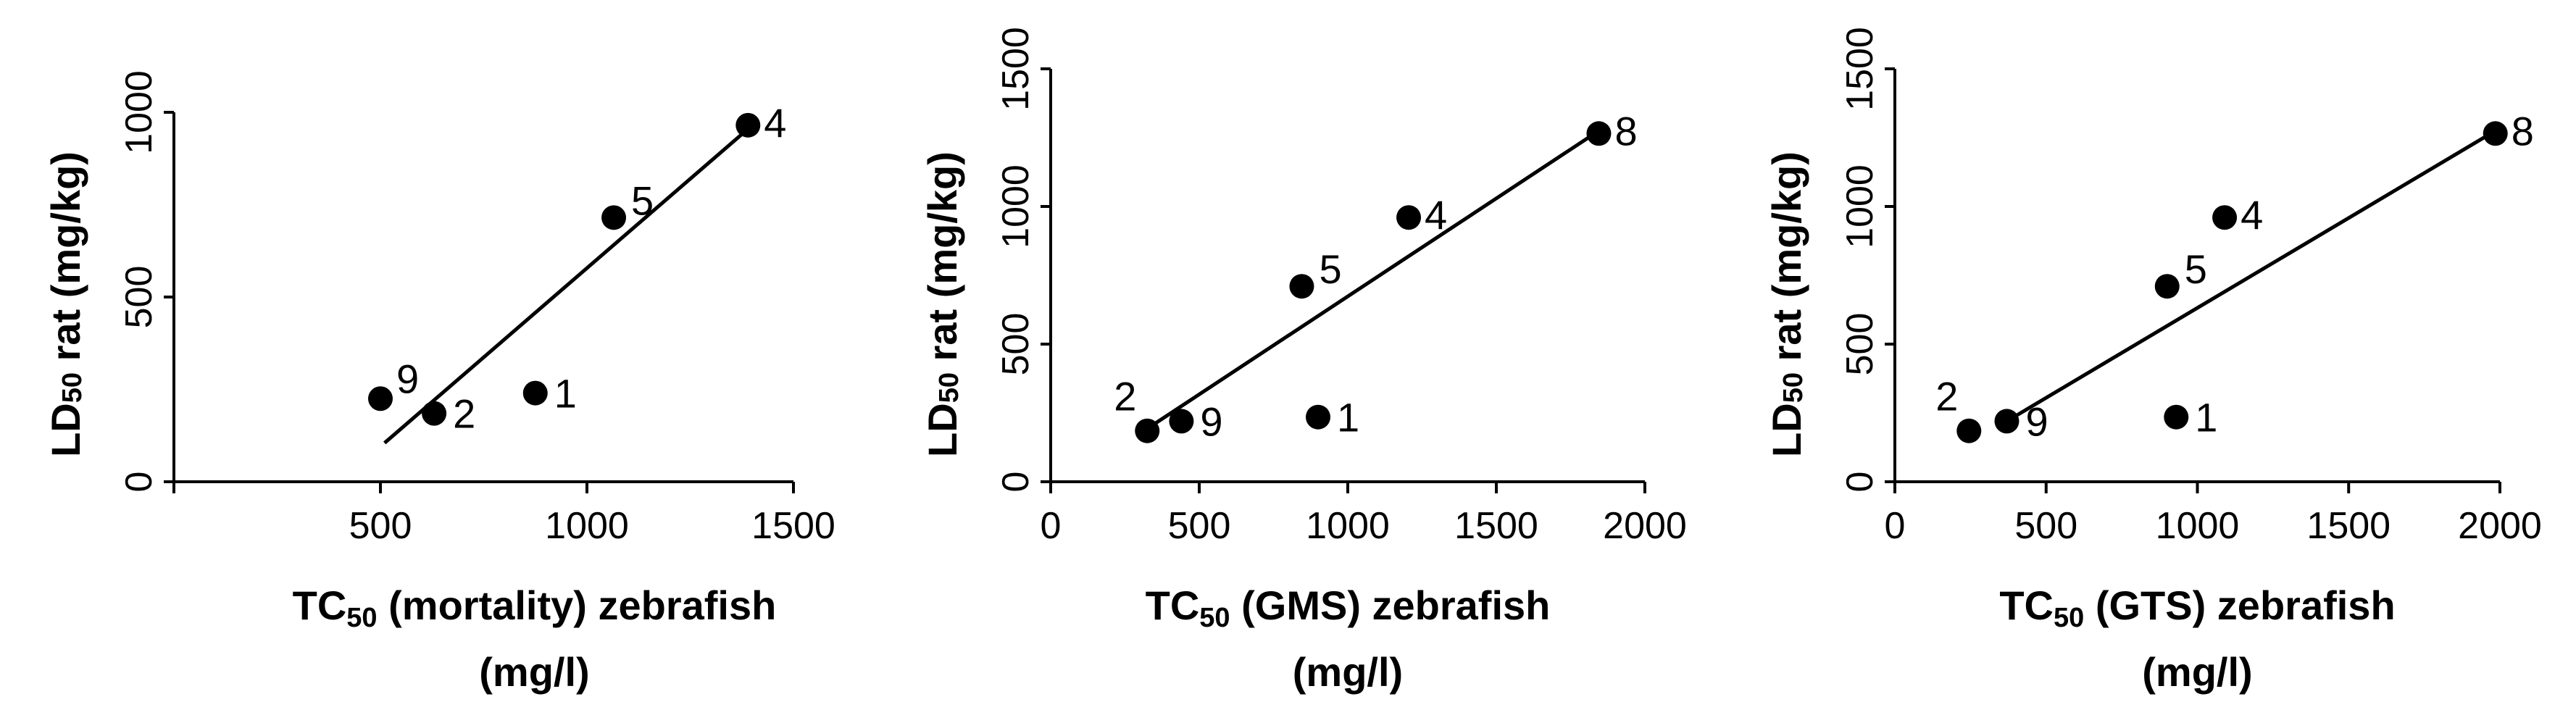  I want to click on x-axis-label: TC50 (GMS) zebrafish, so click(1348, 607).